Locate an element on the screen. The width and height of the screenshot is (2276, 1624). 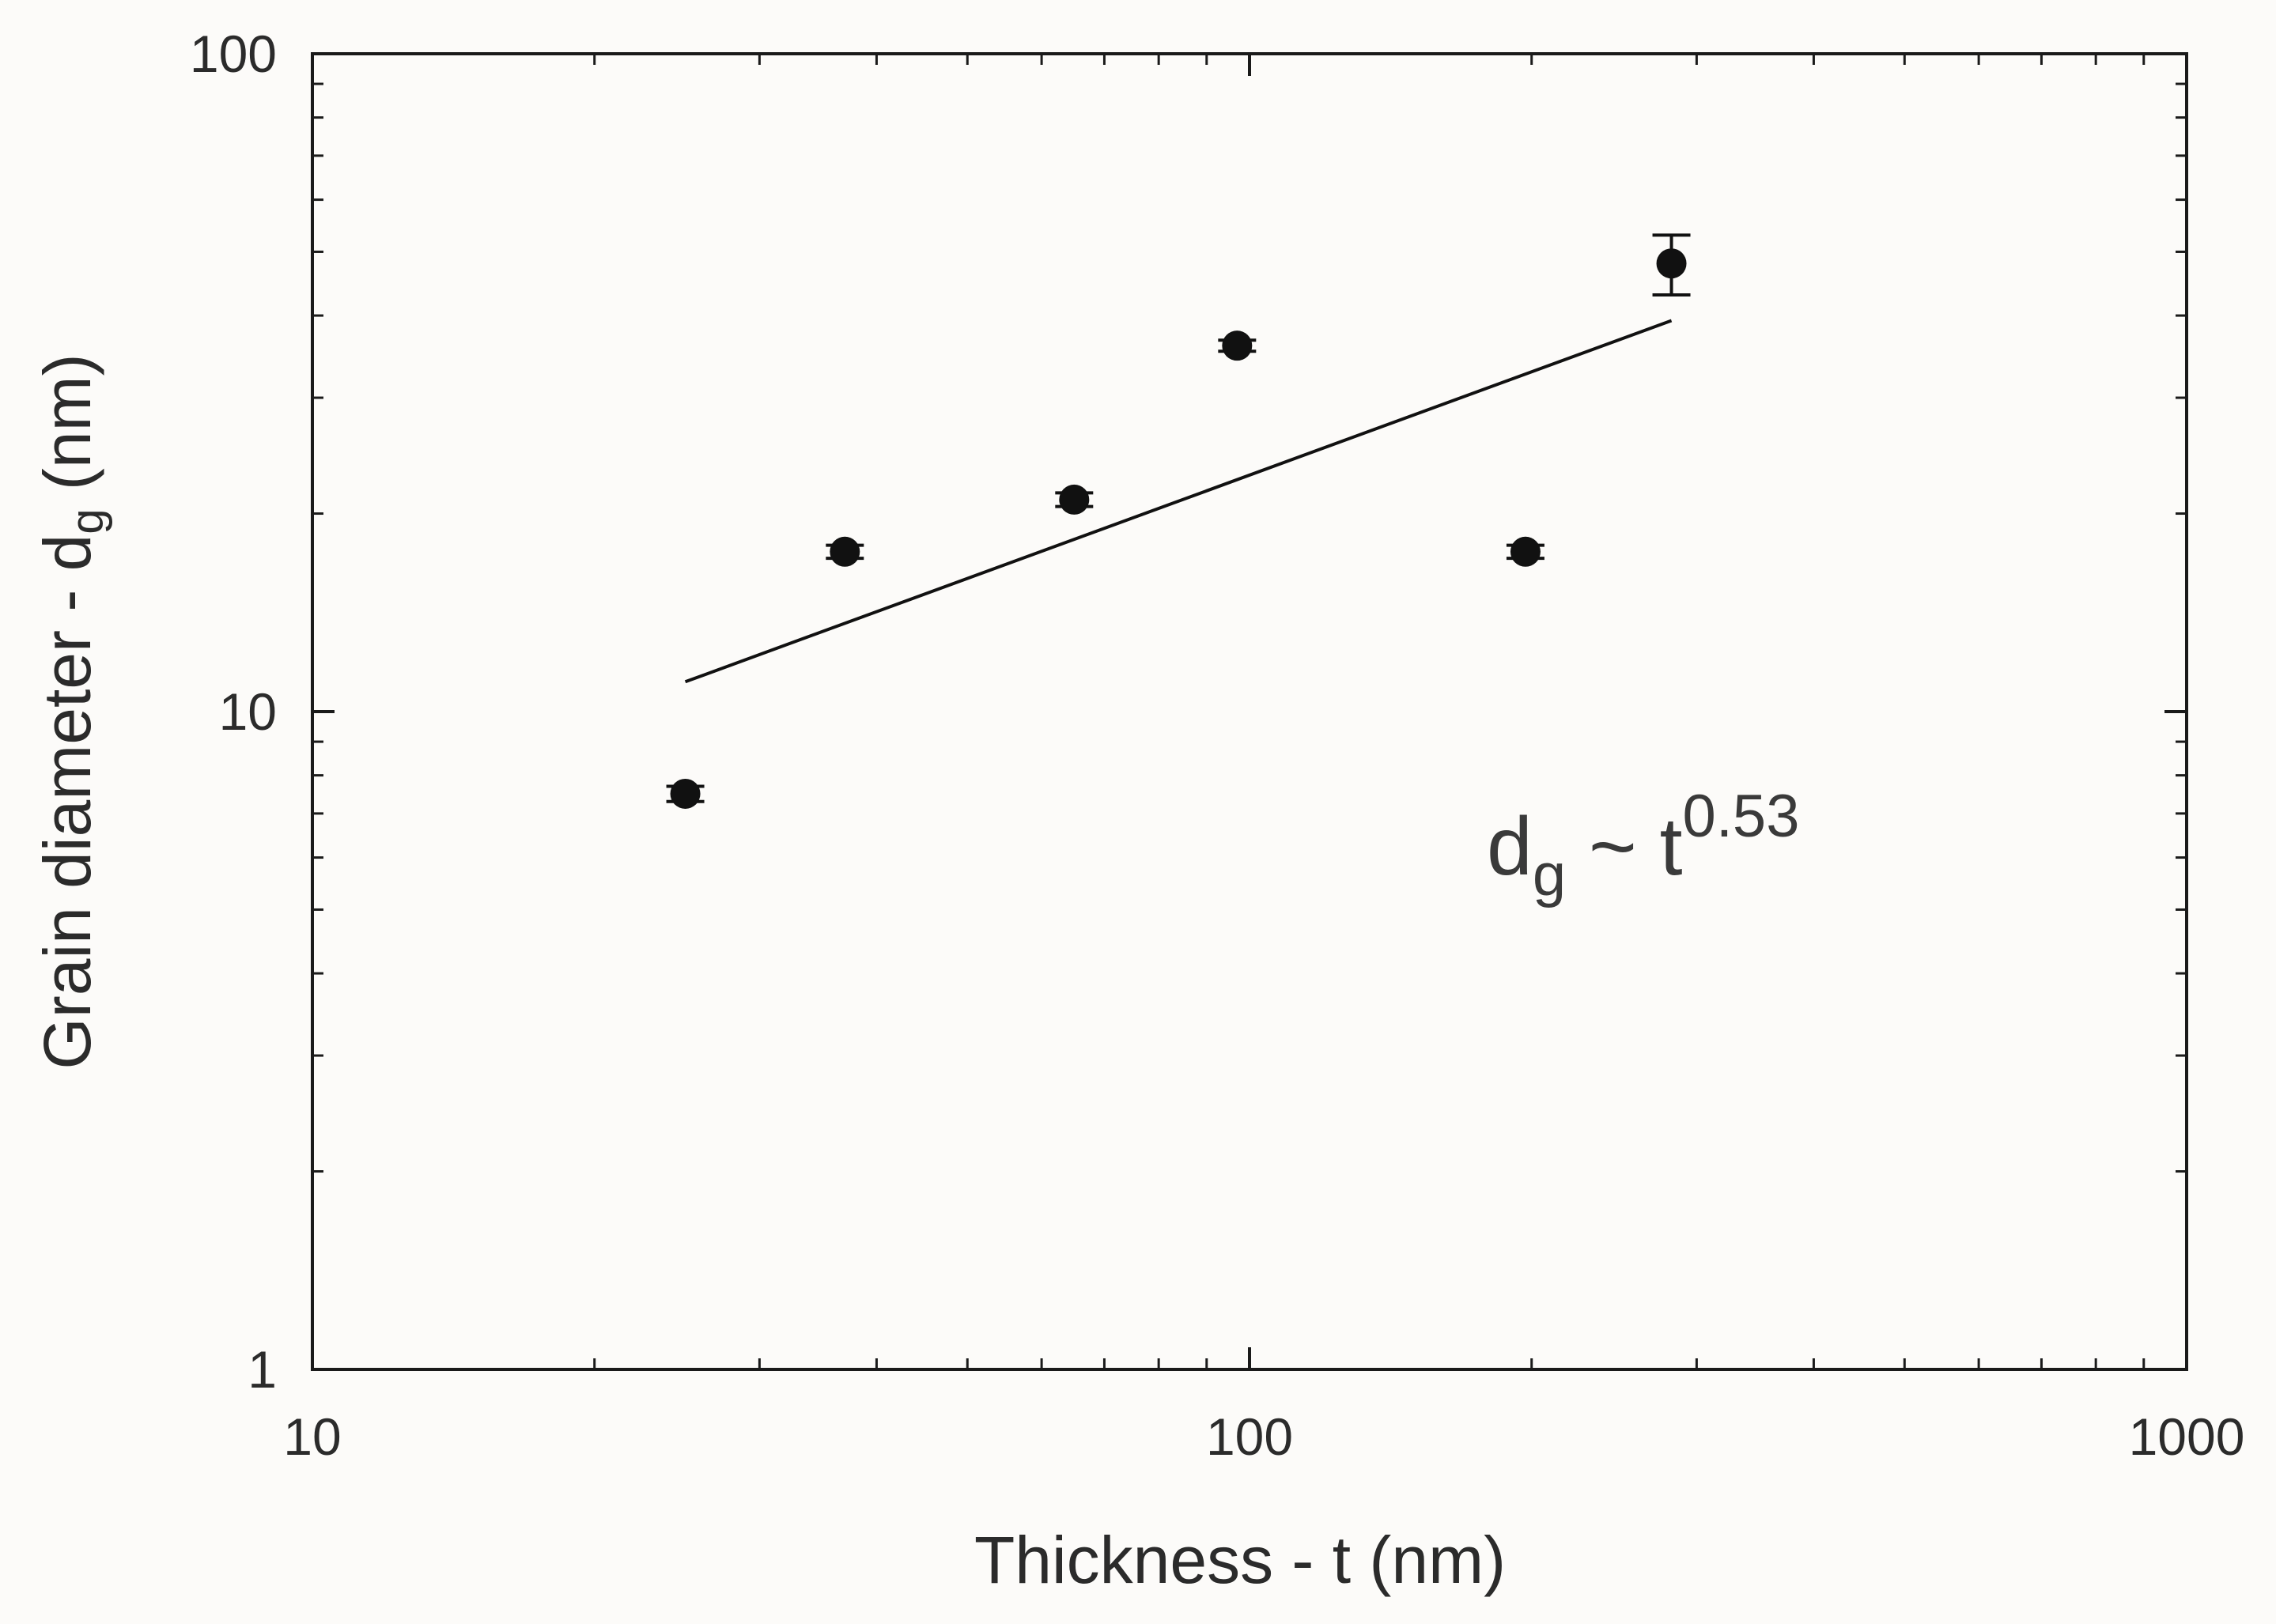
y-axis-title: Grain diameter - dg (nm) is located at coordinates (71, 711).